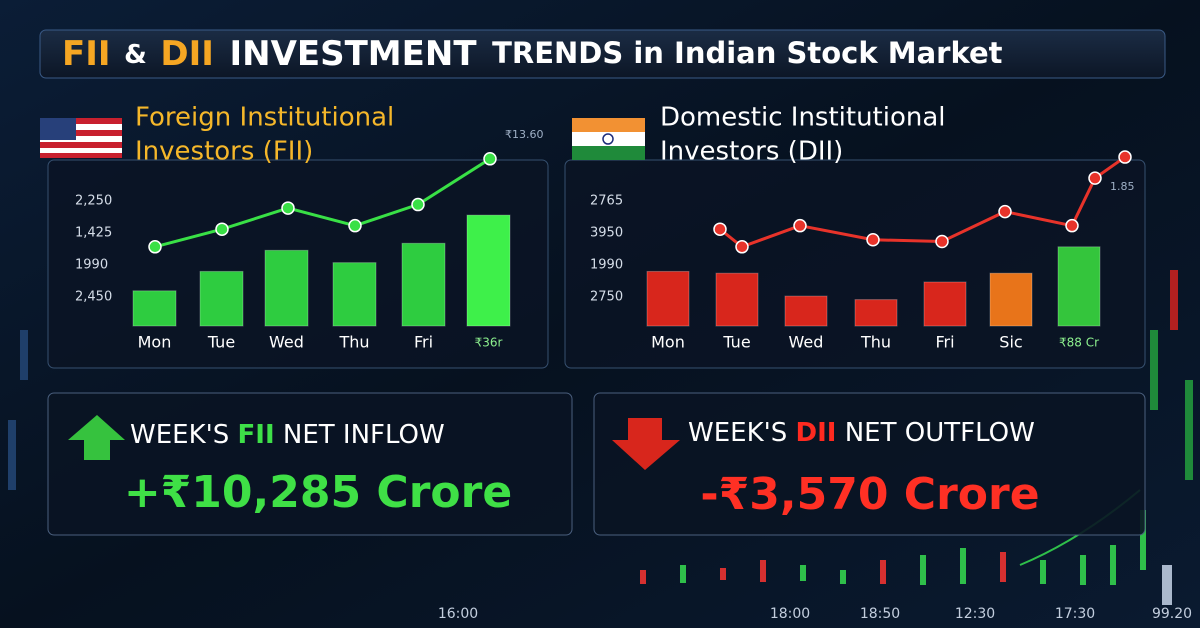  What do you see at coordinates (1122, 186) in the screenshot?
I see `corner-label: 1.85` at bounding box center [1122, 186].